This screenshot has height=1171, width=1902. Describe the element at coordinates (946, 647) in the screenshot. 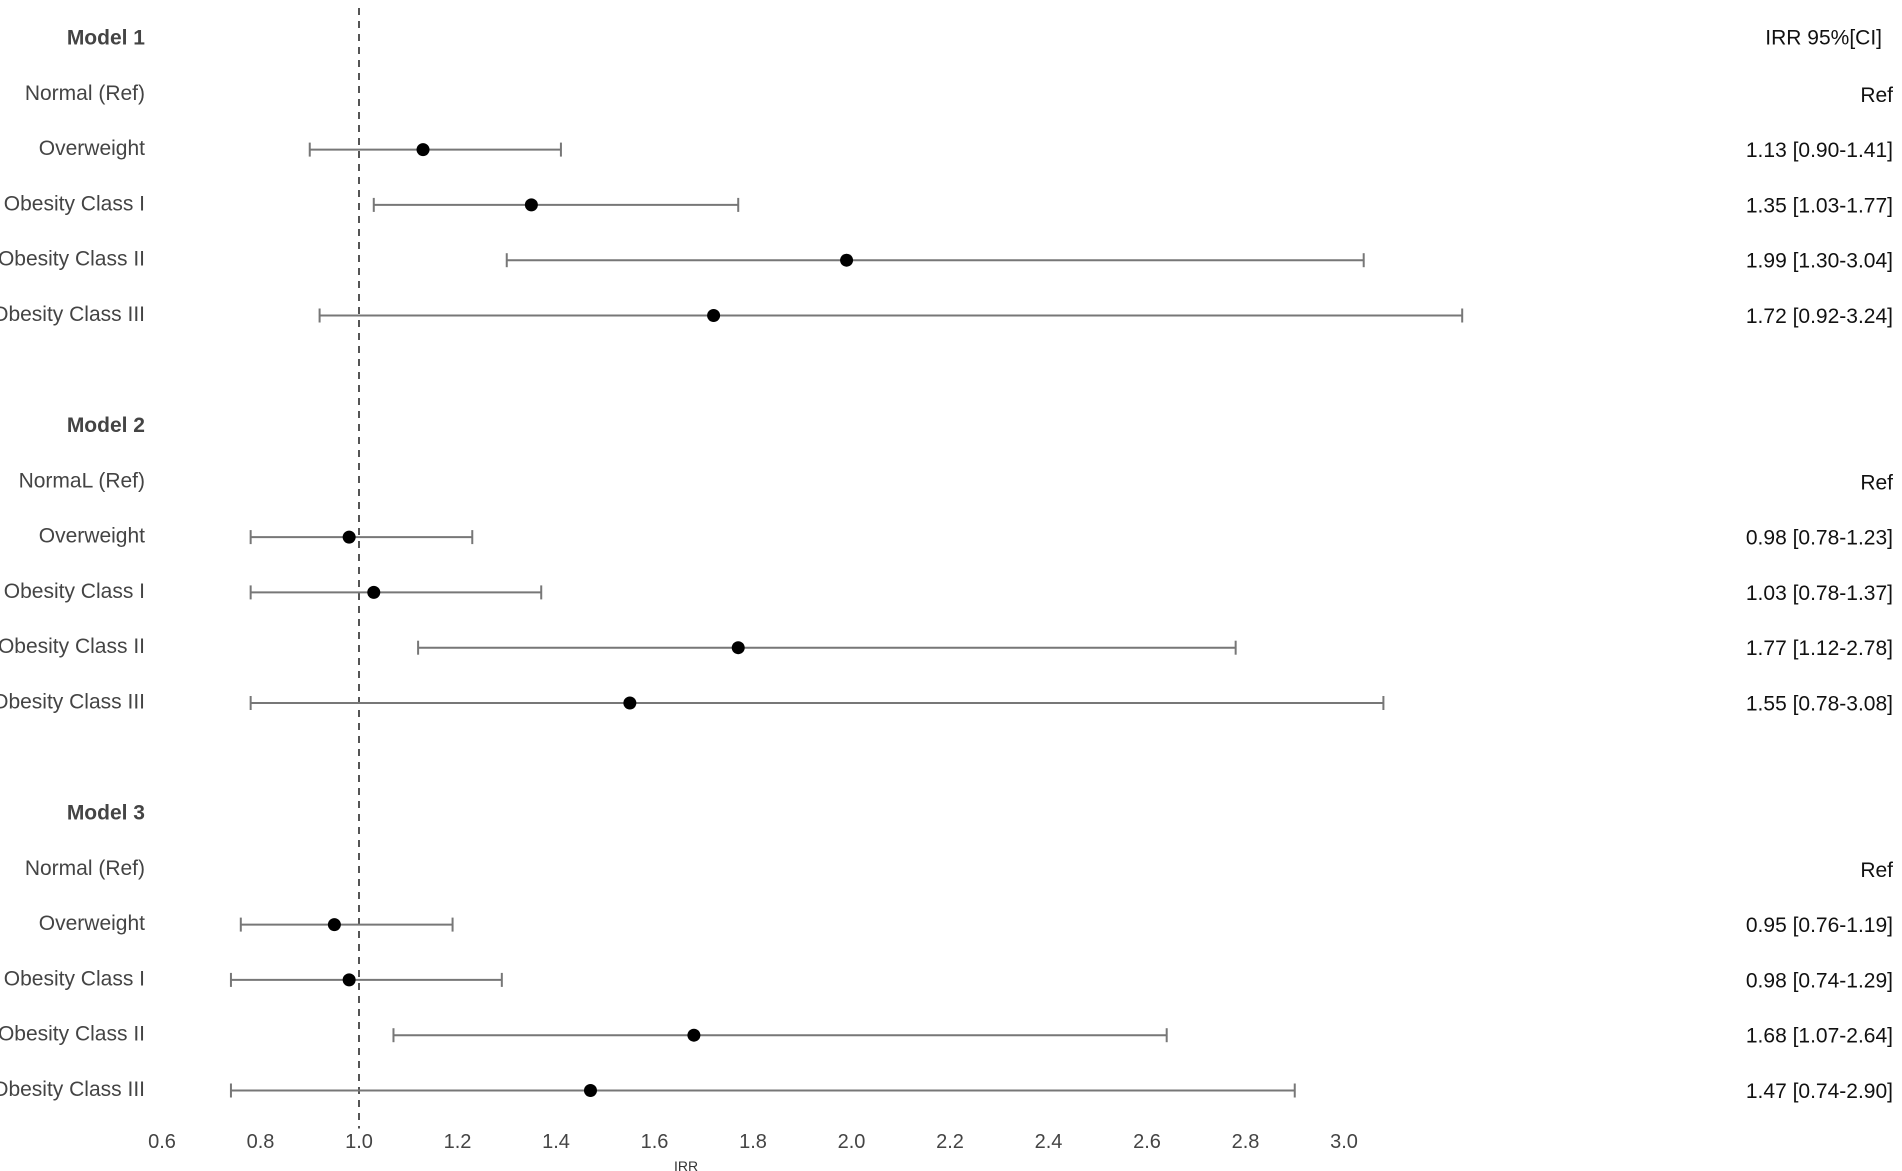

I see `table-row: Obesity Class II 1.77 [1.12-2.78]` at that location.